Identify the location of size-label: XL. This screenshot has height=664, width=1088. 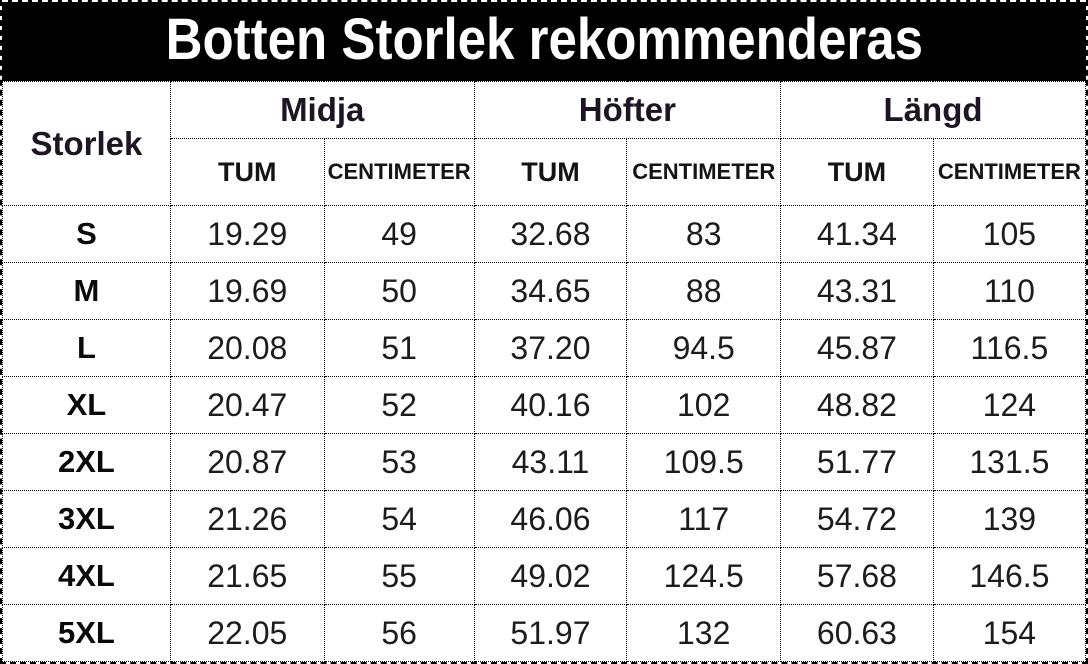
(86, 405).